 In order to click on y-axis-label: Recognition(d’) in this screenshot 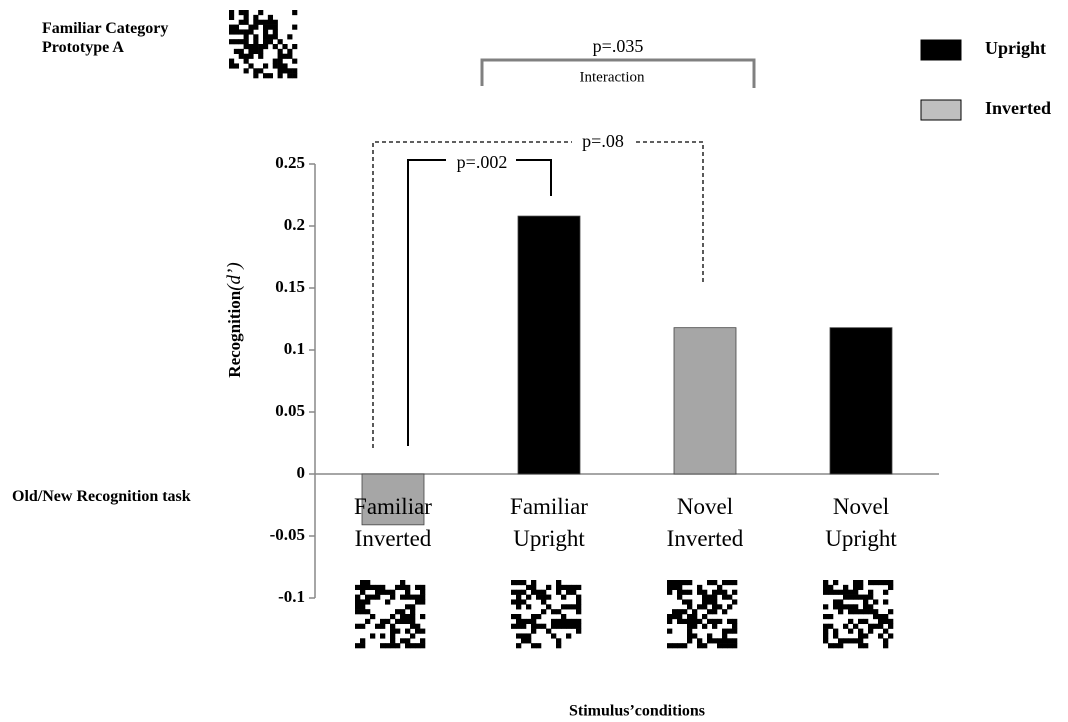, I will do `click(234, 319)`.